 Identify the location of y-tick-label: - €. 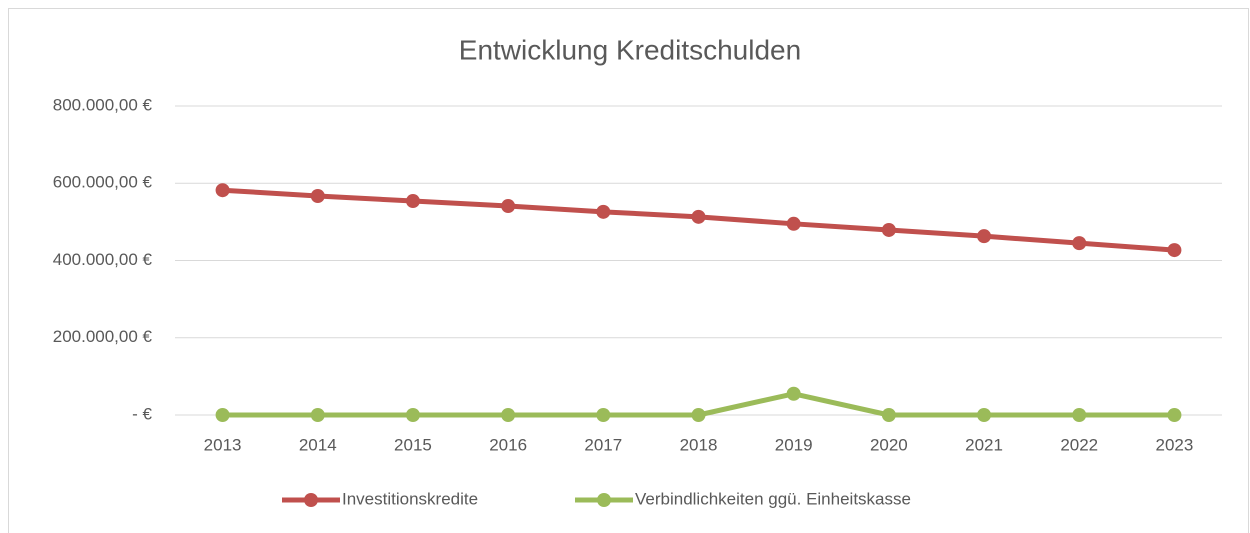
(142, 413).